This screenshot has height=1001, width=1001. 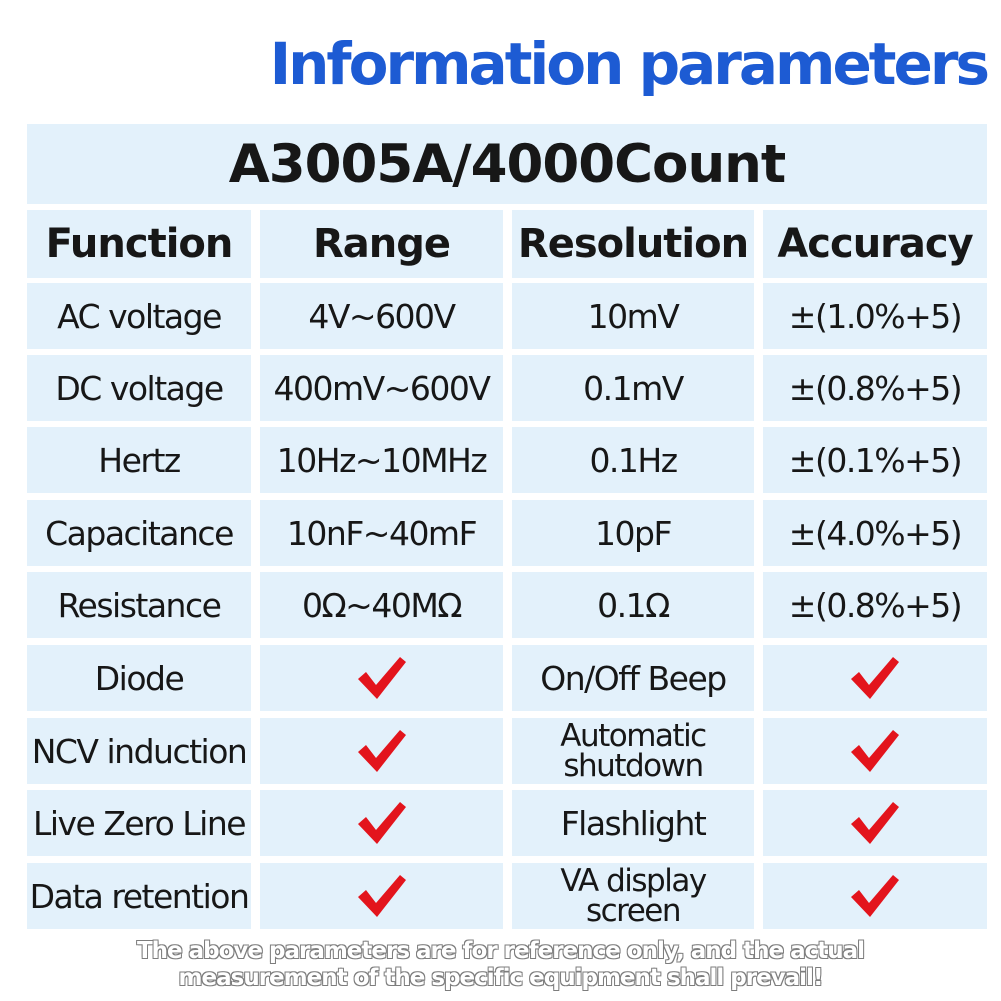 What do you see at coordinates (875, 460) in the screenshot?
I see `row-accuracy: ±(0.1%+5)` at bounding box center [875, 460].